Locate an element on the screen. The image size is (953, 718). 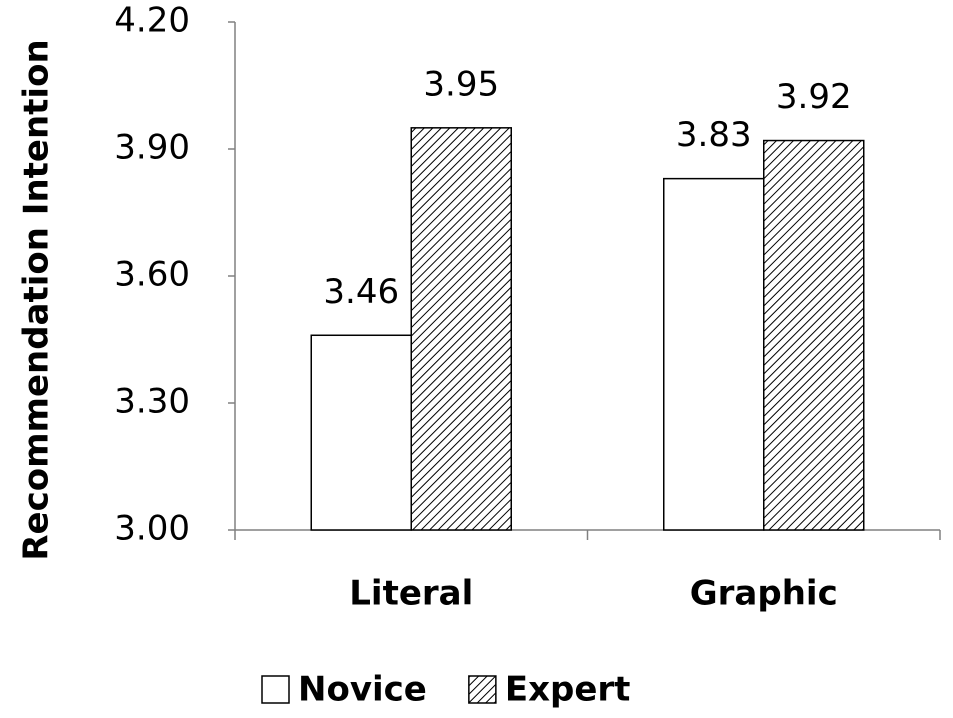
data-label: 3.95 is located at coordinates (461, 84).